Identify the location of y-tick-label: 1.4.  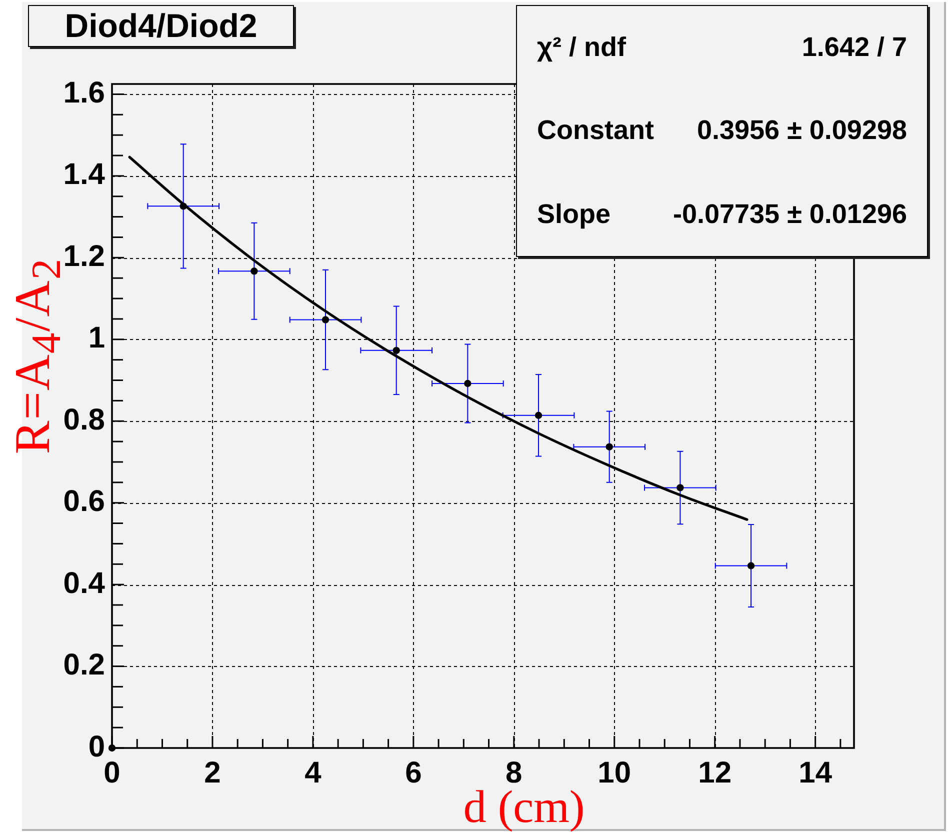
(84, 175).